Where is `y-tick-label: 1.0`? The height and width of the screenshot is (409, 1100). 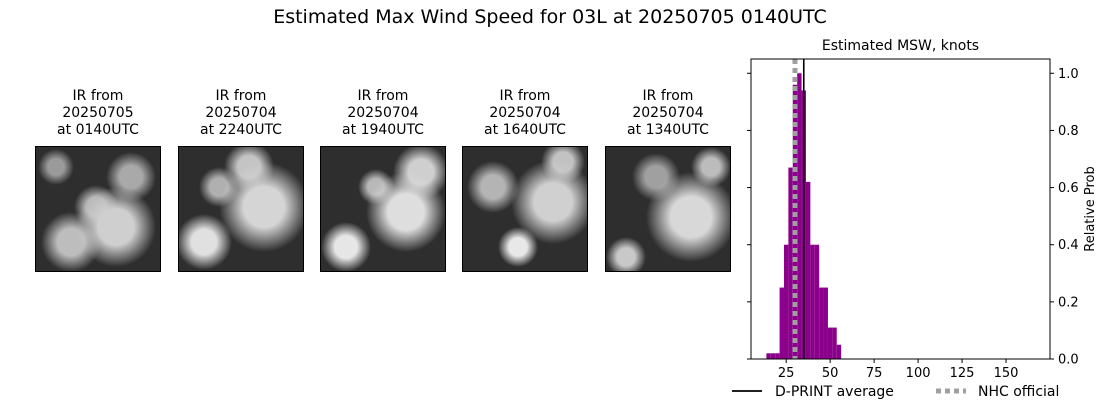
y-tick-label: 1.0 is located at coordinates (1068, 74).